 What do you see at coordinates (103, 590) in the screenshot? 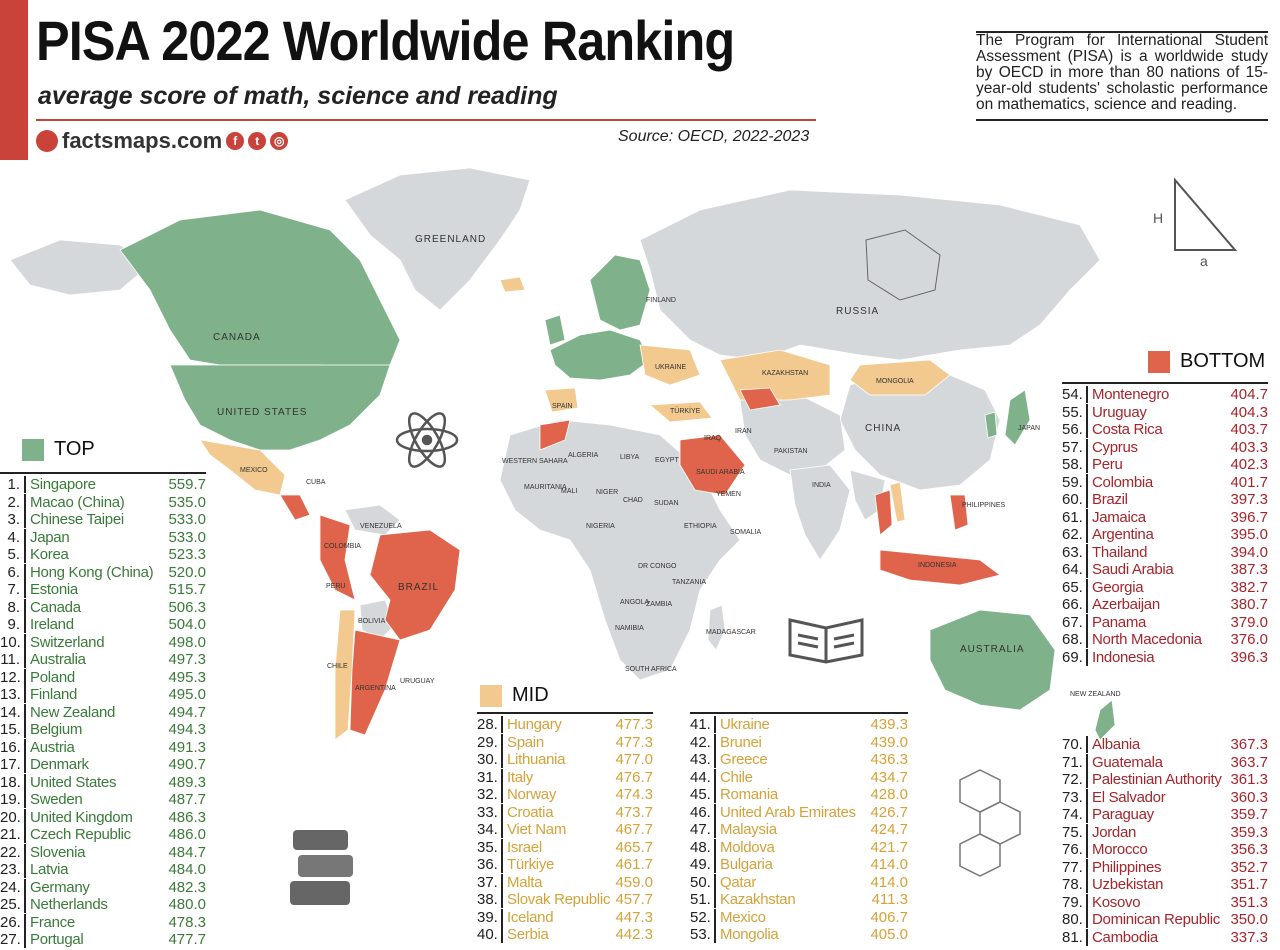
I see `ranking-row: 7. Estonia 515.7` at bounding box center [103, 590].